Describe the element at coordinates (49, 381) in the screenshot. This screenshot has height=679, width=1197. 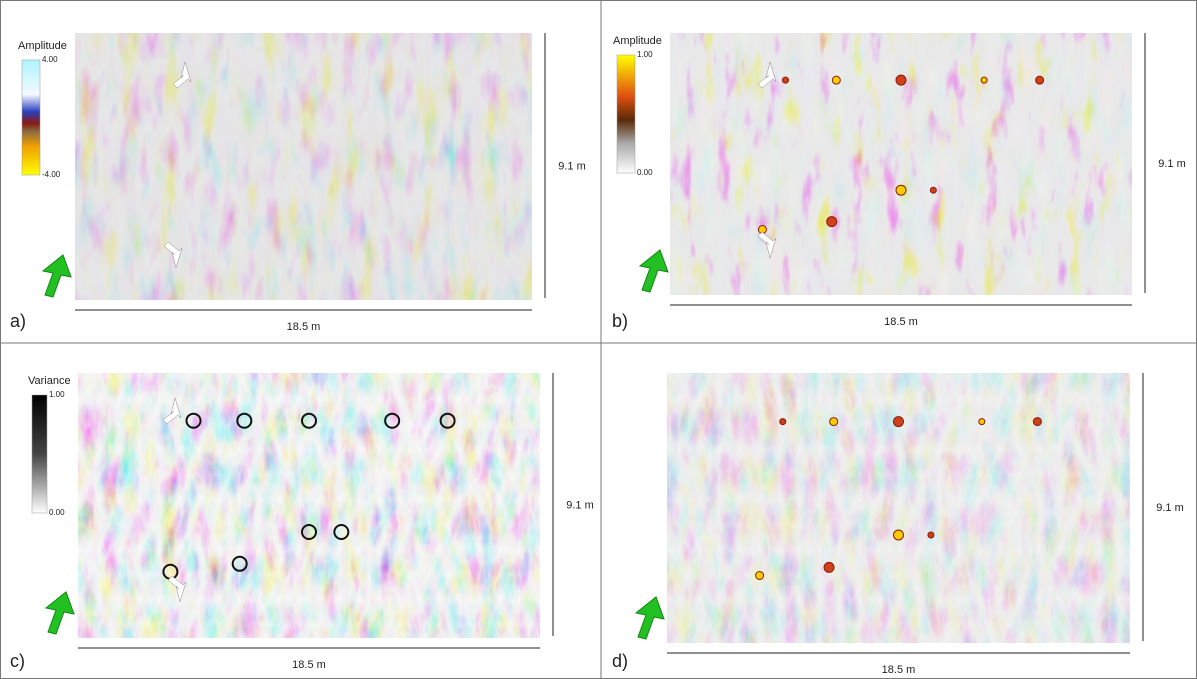
I see `colorbar-title: Variance` at that location.